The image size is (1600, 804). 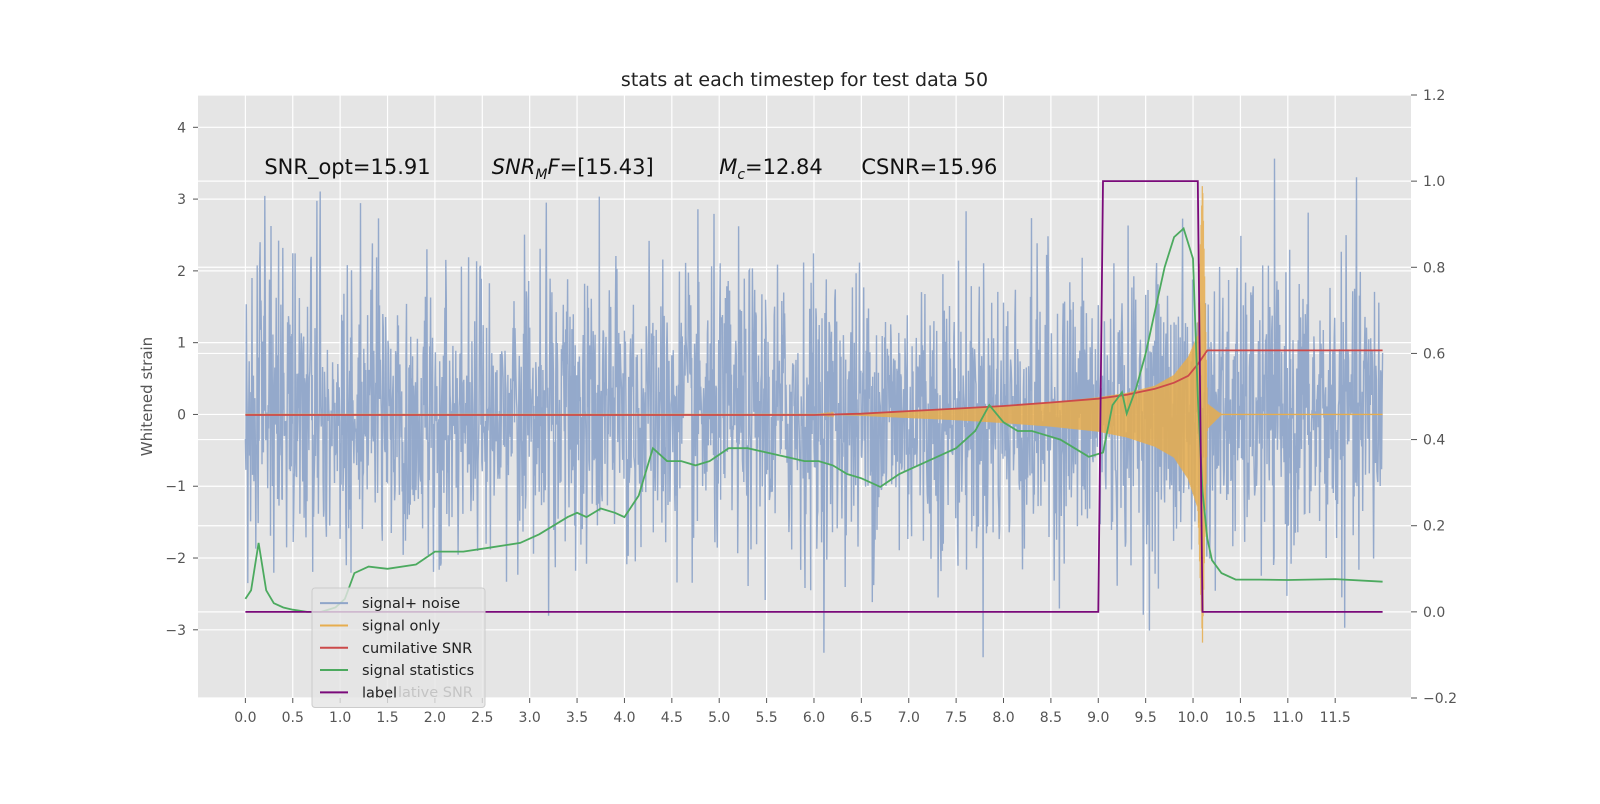 I want to click on x-tick-label: 7.0, so click(x=909, y=718).